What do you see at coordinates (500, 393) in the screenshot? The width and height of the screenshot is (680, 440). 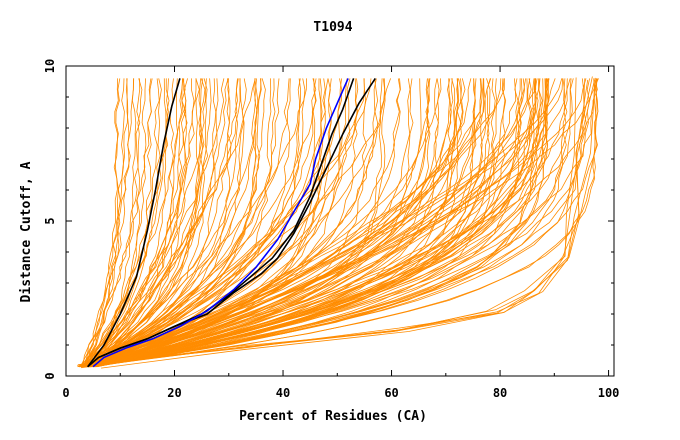 I see `x-tick-label: 80` at bounding box center [500, 393].